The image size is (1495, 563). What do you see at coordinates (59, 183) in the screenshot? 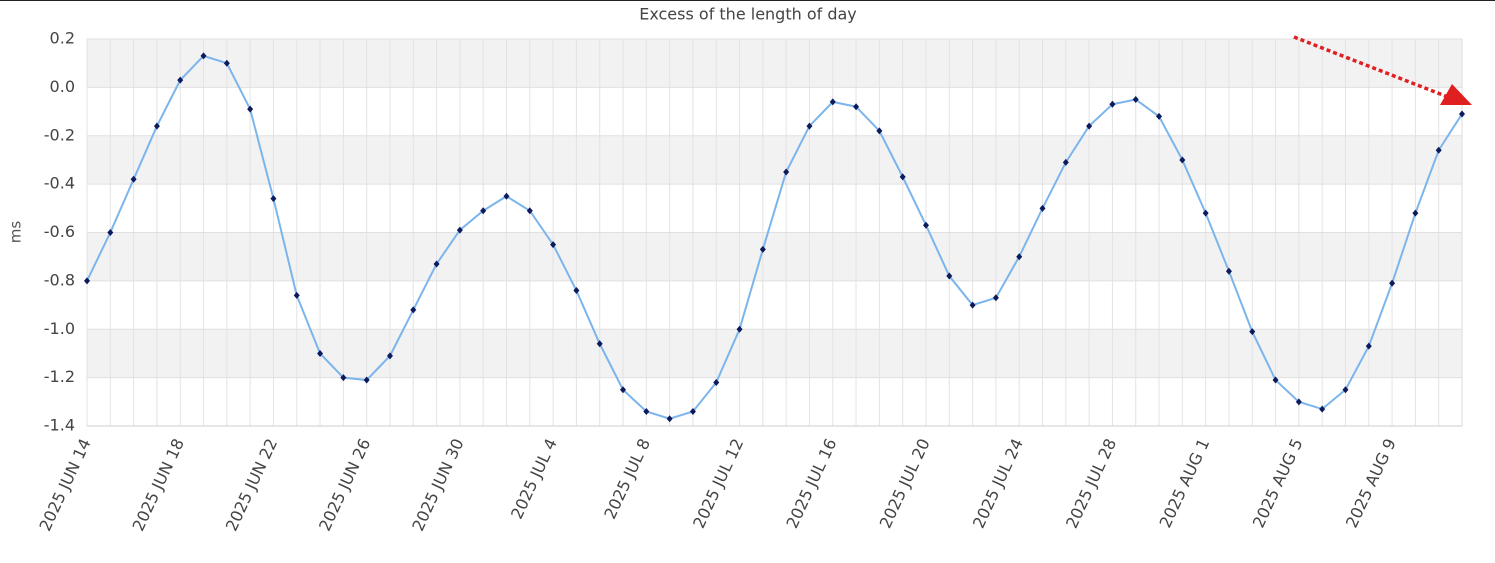
I see `y-tick-label: -0.4` at bounding box center [59, 183].